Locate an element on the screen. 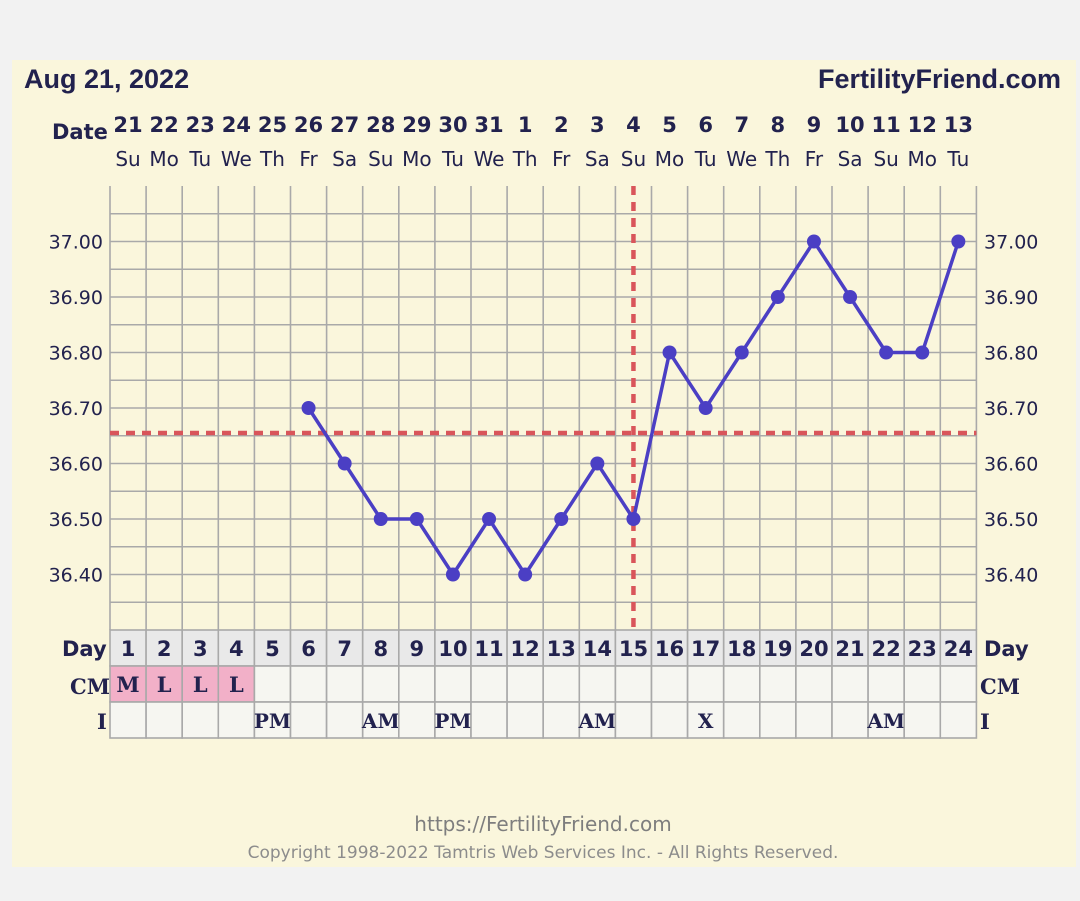 This screenshot has height=901, width=1080. cycle-day-cell-label: 22 is located at coordinates (886, 649).